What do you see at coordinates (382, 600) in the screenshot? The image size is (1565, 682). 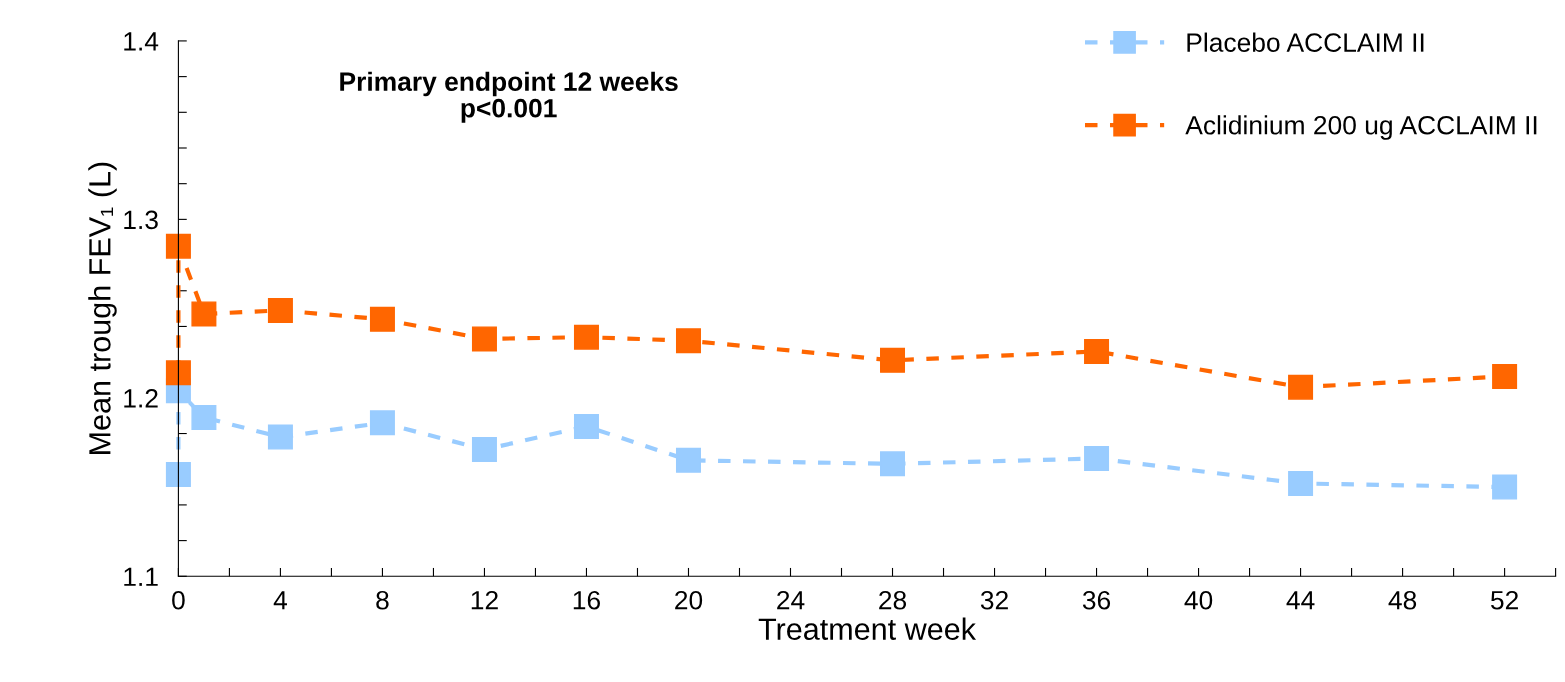 I see `x-tick-label: 8` at bounding box center [382, 600].